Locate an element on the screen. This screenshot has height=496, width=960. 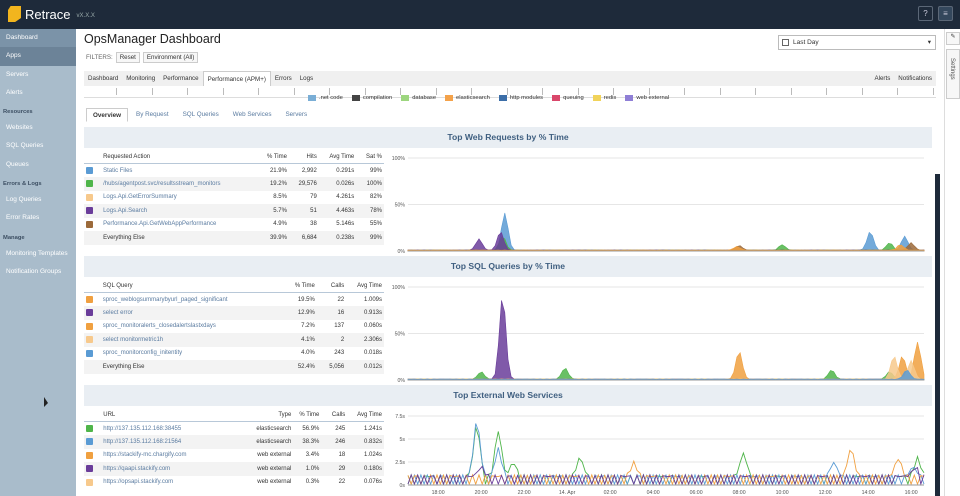
legend-item: compilation is located at coordinates (371, 98).